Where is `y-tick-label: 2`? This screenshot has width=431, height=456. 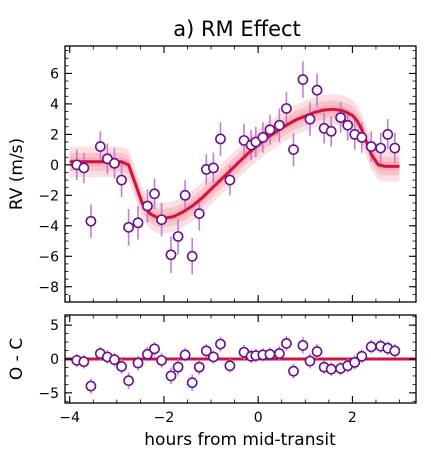
y-tick-label: 2 is located at coordinates (54, 135).